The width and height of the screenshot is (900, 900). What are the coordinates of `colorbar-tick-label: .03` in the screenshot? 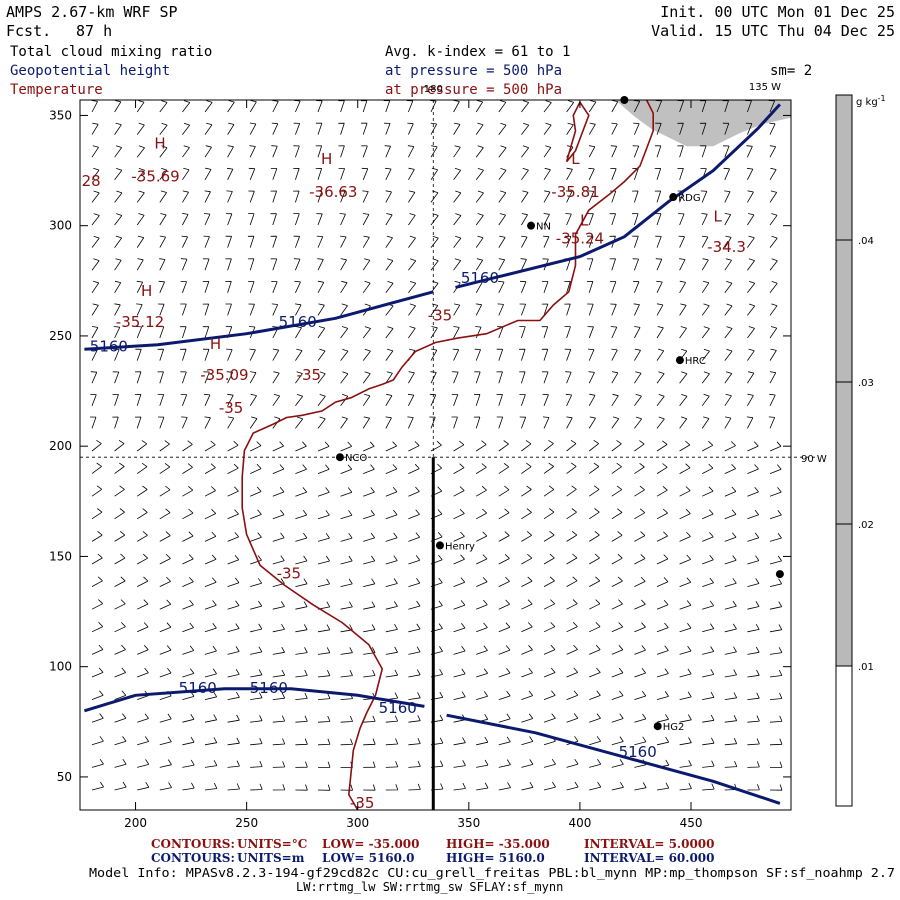 It's located at (866, 383).